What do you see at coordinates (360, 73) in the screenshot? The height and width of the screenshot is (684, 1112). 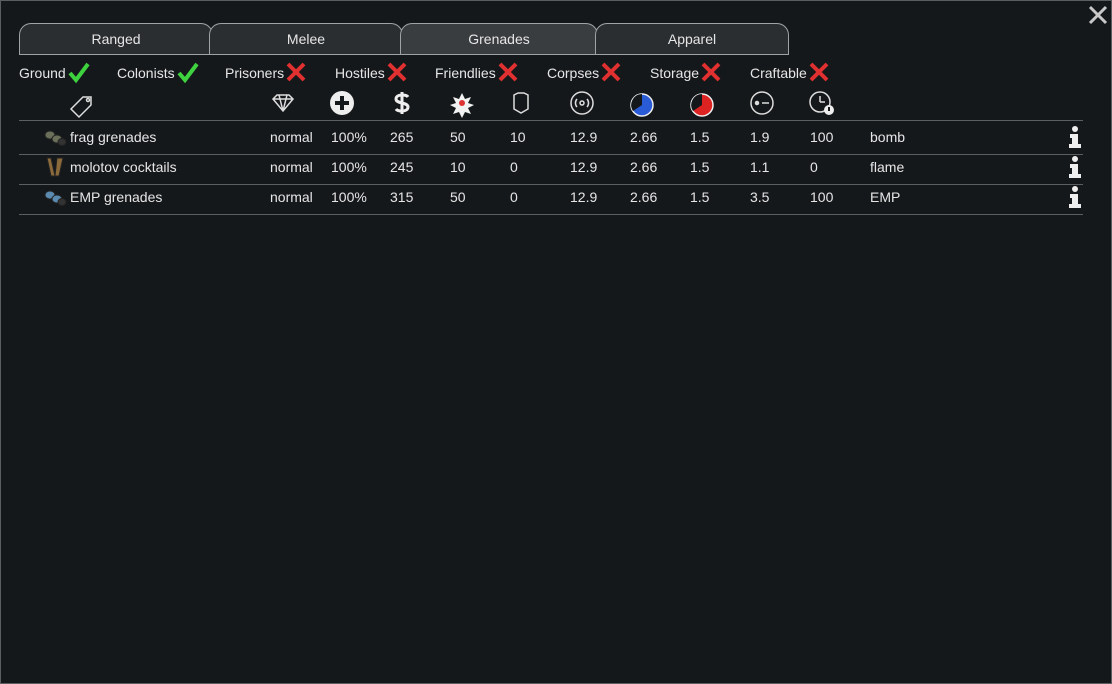 I see `filter-label: Hostiles` at bounding box center [360, 73].